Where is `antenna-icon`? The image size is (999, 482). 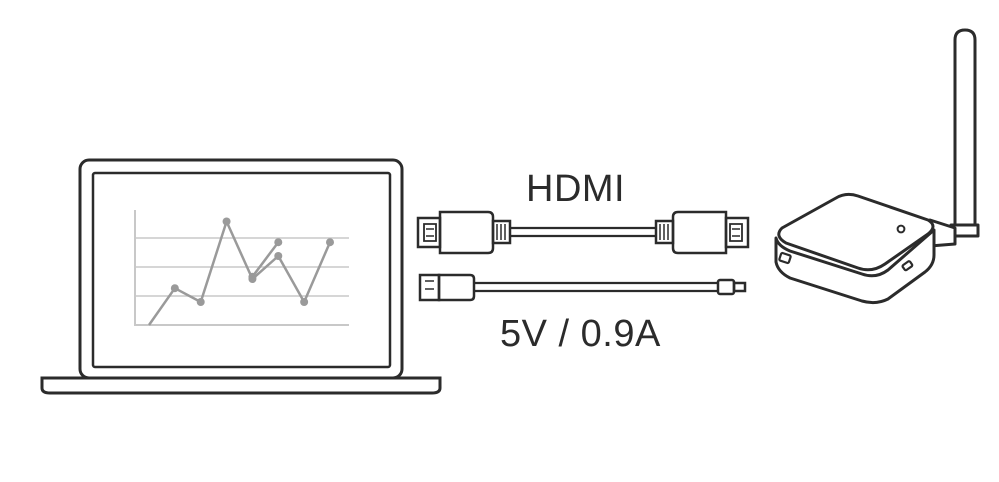 antenna-icon is located at coordinates (954, 138).